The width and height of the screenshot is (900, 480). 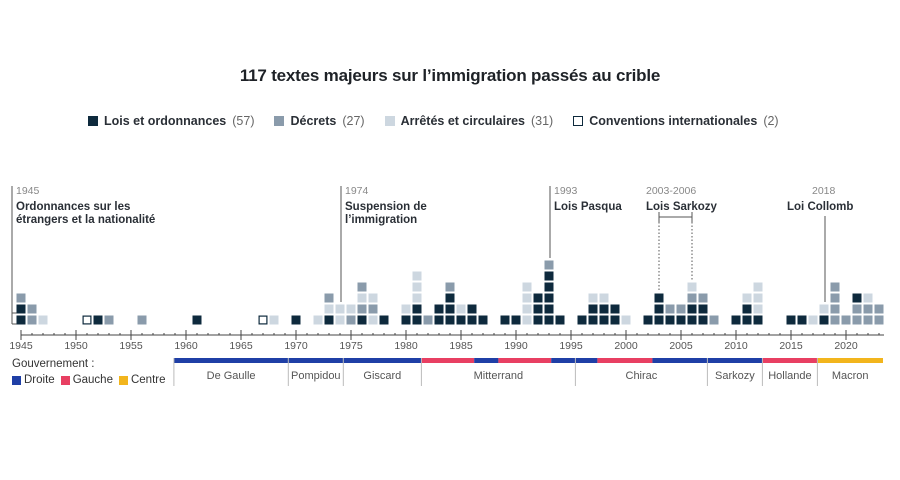 What do you see at coordinates (671, 191) in the screenshot?
I see `annotation-date: 2003-2006` at bounding box center [671, 191].